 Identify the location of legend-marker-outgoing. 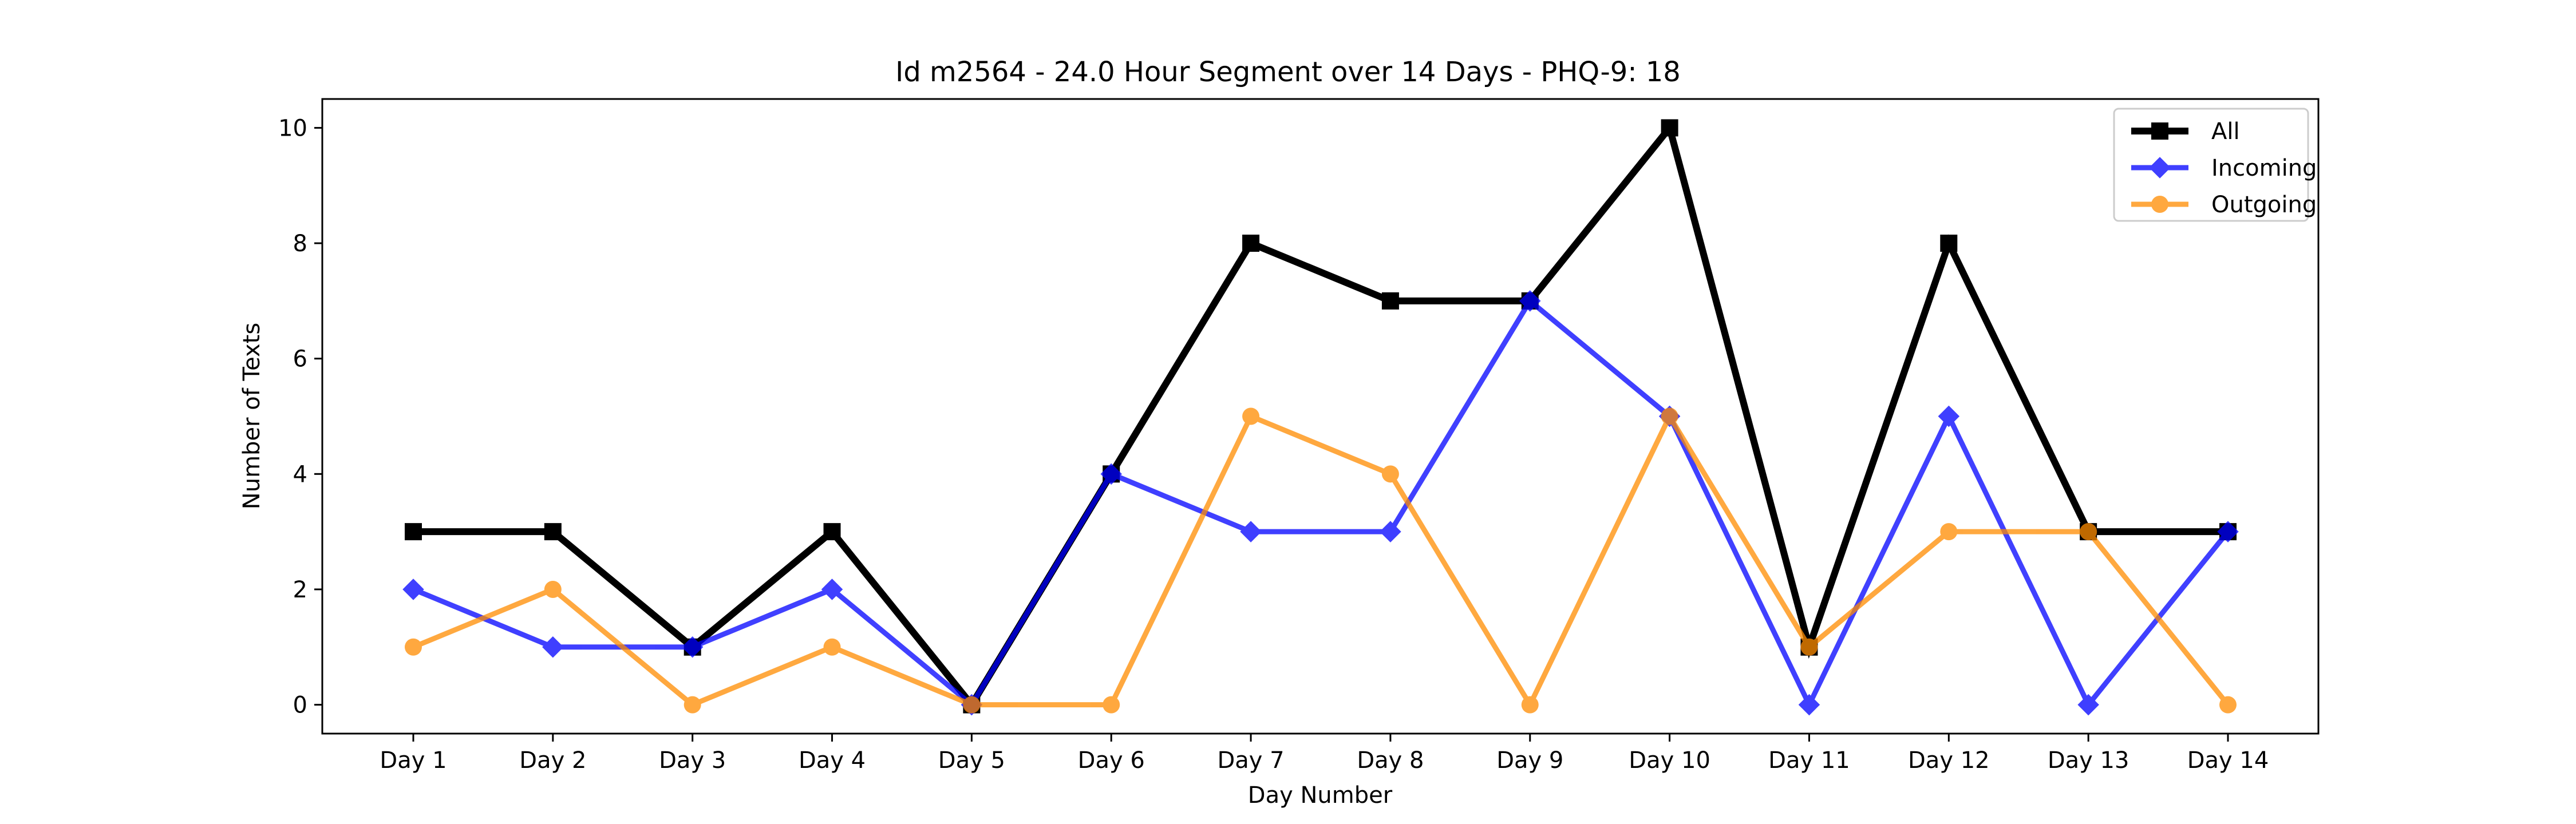
(2159, 204).